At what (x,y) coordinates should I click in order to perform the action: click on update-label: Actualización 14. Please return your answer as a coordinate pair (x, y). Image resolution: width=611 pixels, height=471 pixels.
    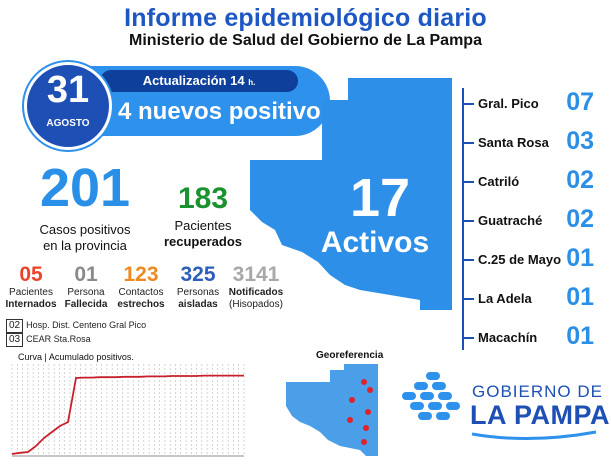
    Looking at the image, I should click on (193, 80).